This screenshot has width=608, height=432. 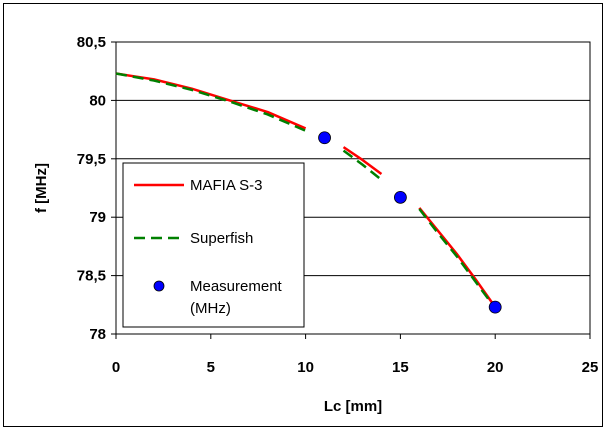 I want to click on x-tick-label: 20, so click(x=495, y=367).